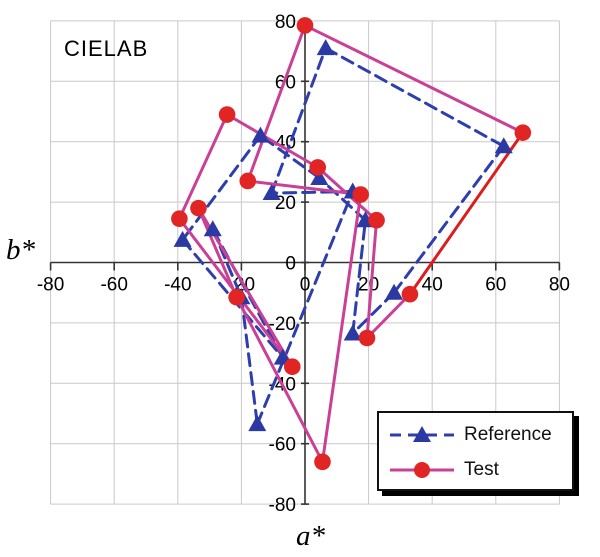  I want to click on x-tick-label: 80, so click(559, 285).